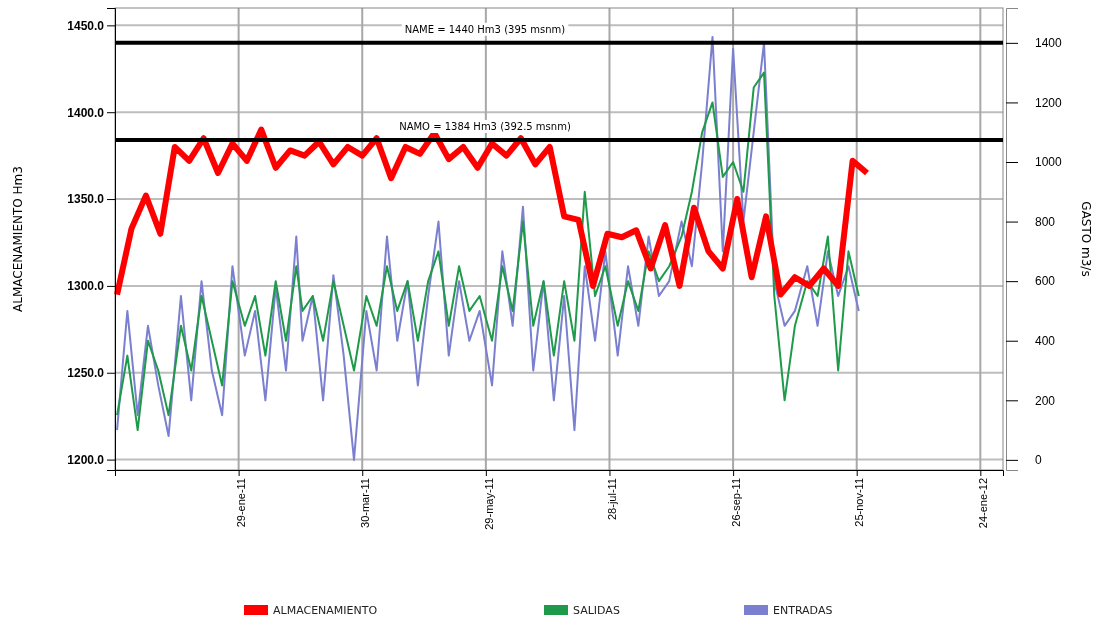  What do you see at coordinates (241, 503) in the screenshot?
I see `x-tick-label: 29-ene-11` at bounding box center [241, 503].